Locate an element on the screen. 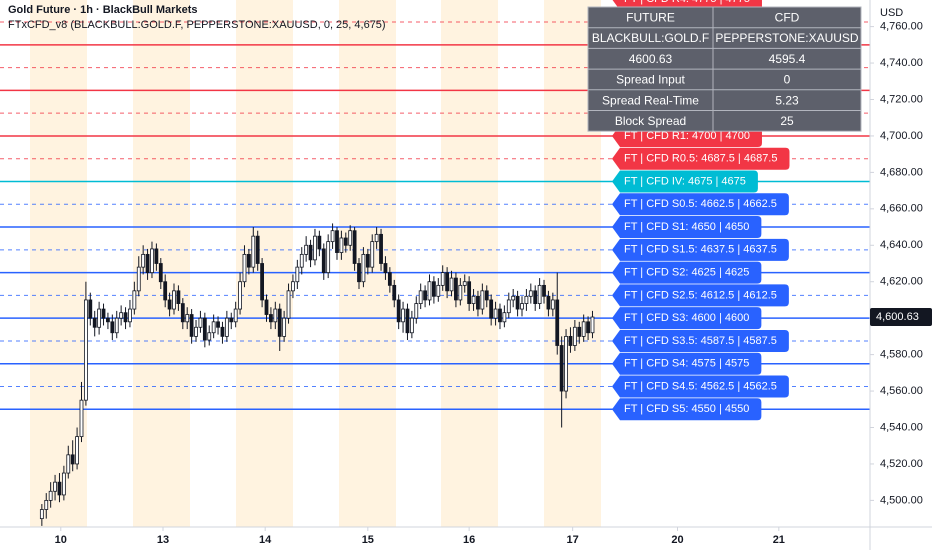  y-tick-label: 4,720.00 is located at coordinates (901, 99).